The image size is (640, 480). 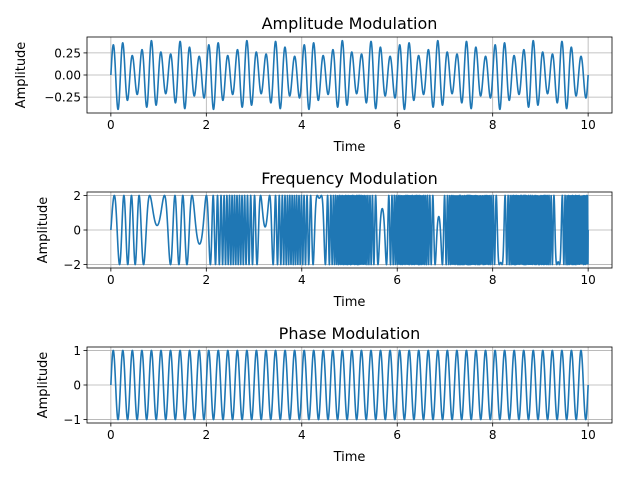 What do you see at coordinates (72, 265) in the screenshot?
I see `y-tick-label: −2` at bounding box center [72, 265].